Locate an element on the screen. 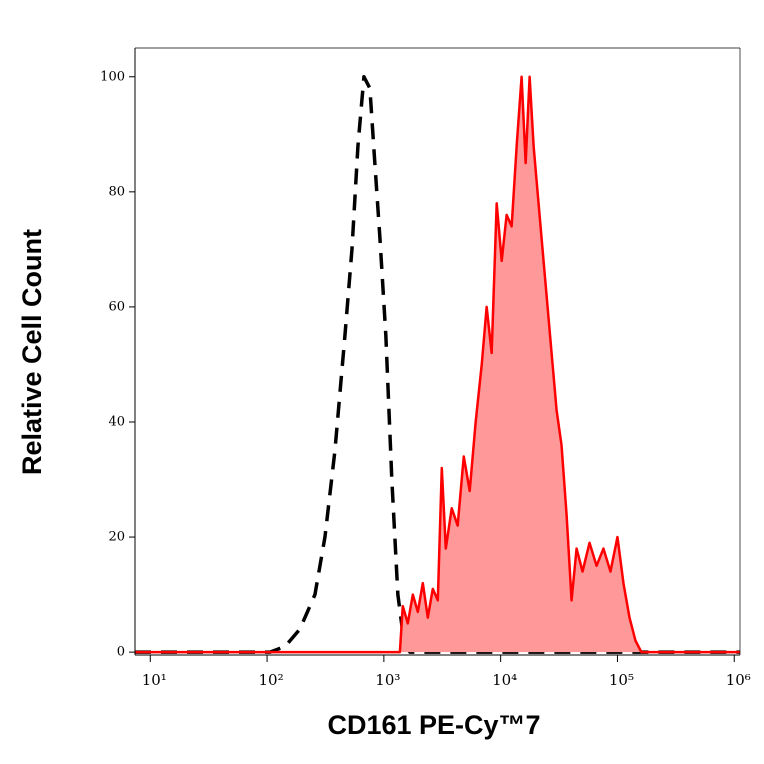  y-tick-label: 100 is located at coordinates (112, 76).